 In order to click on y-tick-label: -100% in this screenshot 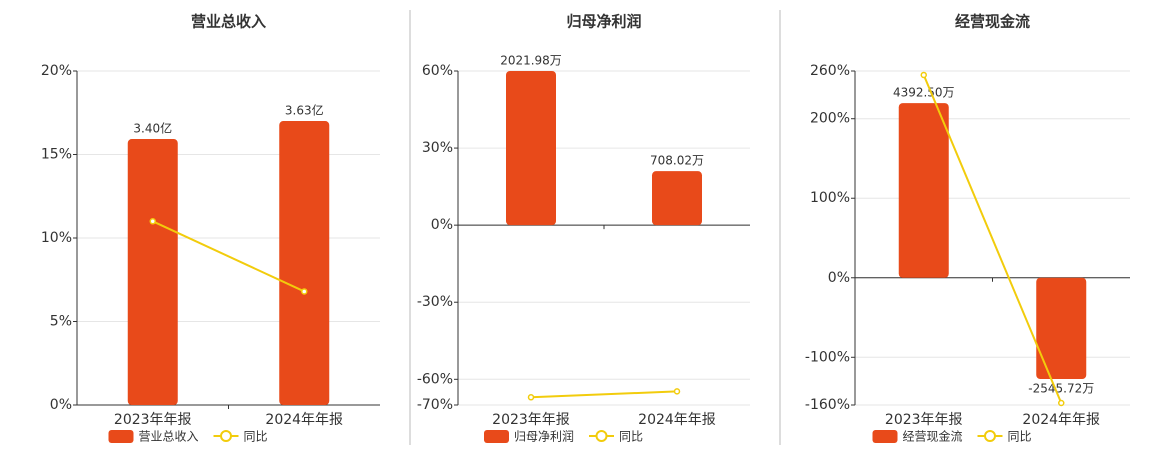, I will do `click(827, 357)`.